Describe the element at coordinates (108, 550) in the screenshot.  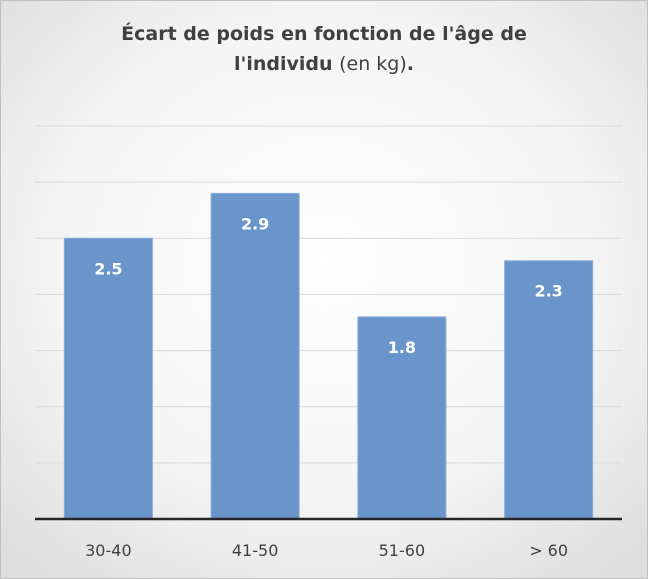
I see `x-tick-label: 30-40` at that location.